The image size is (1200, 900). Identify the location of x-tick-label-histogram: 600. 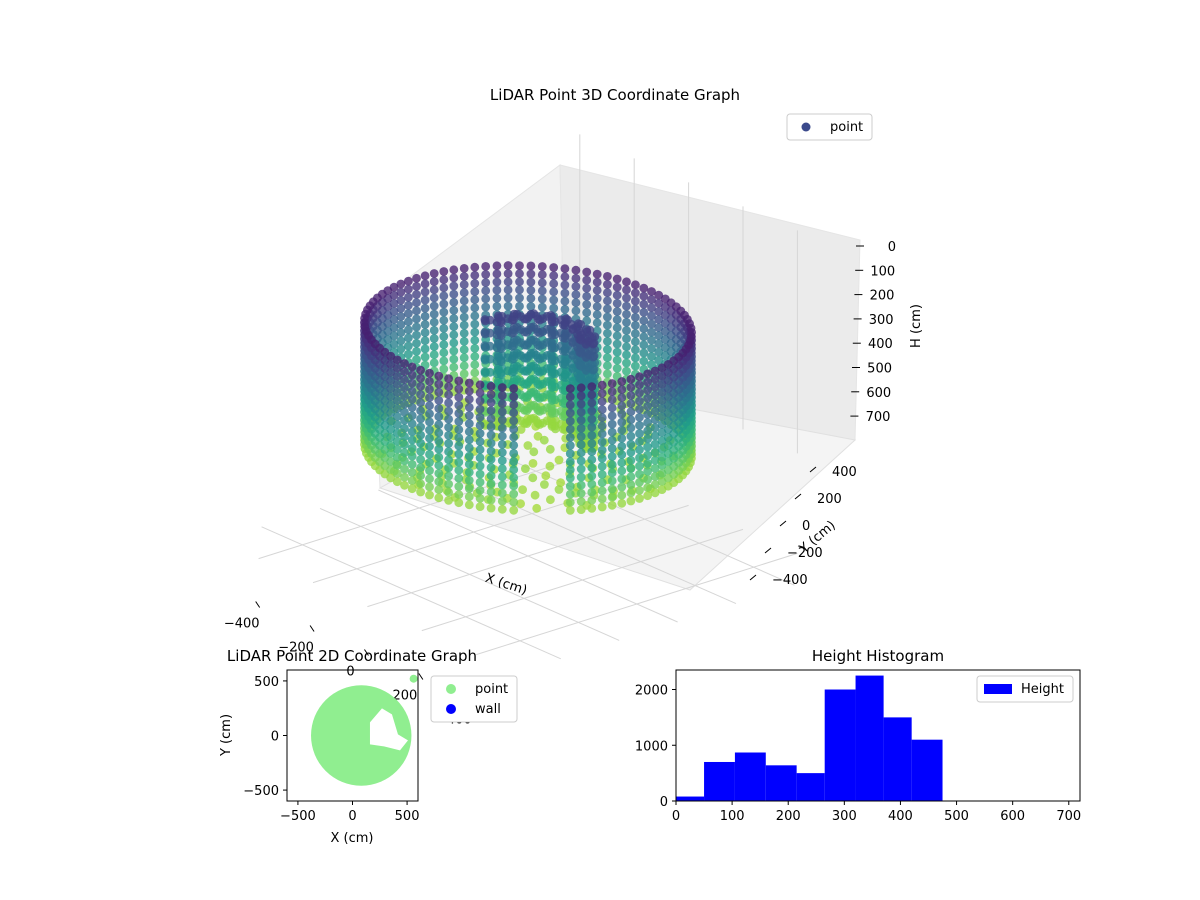
(1012, 816).